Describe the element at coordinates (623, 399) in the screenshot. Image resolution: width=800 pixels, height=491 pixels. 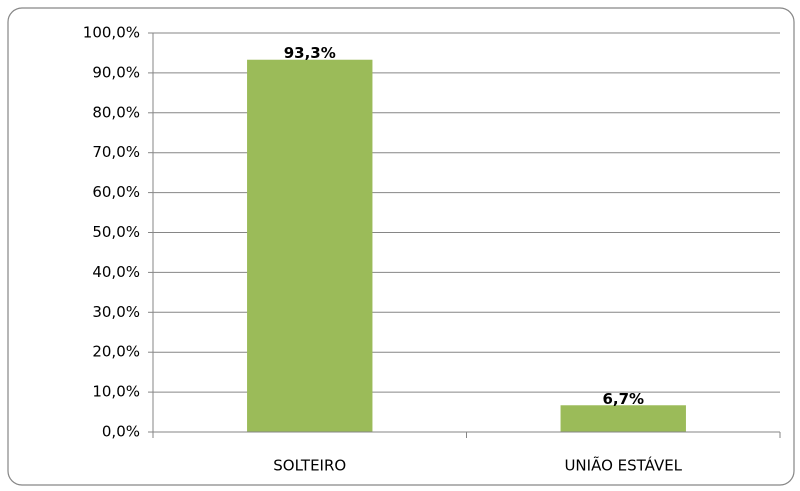
I see `data-label: 6,7%` at that location.